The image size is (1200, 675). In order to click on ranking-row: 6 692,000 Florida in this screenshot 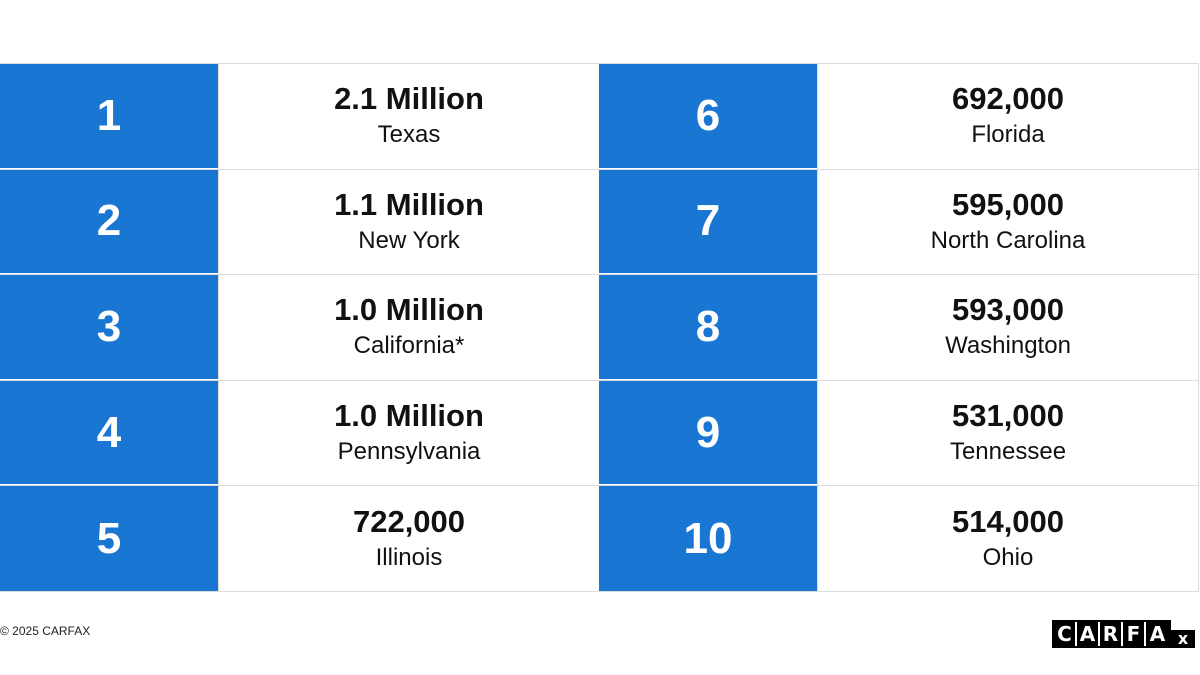, I will do `click(898, 117)`.